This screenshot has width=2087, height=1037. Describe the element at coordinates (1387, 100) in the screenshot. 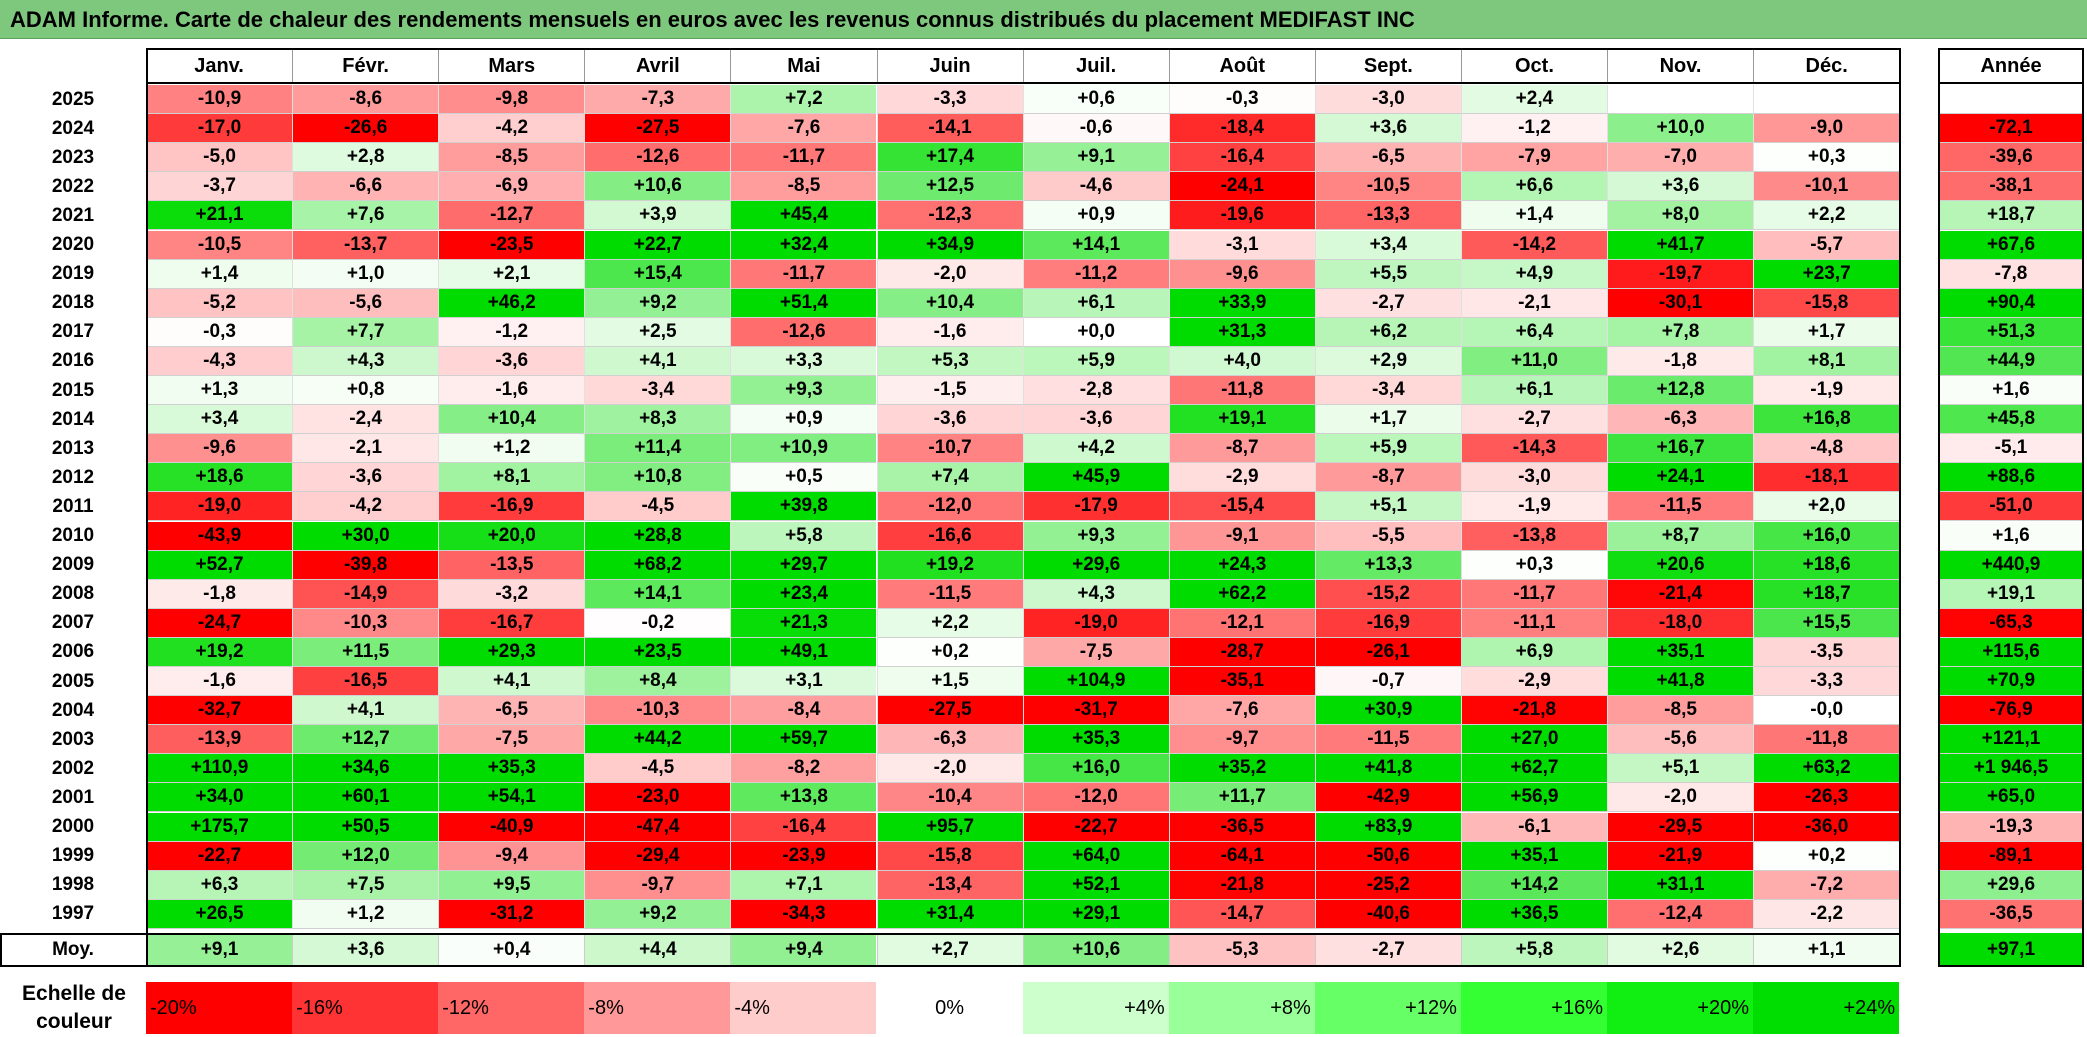

I see `heatmap-cell: -3,0` at that location.